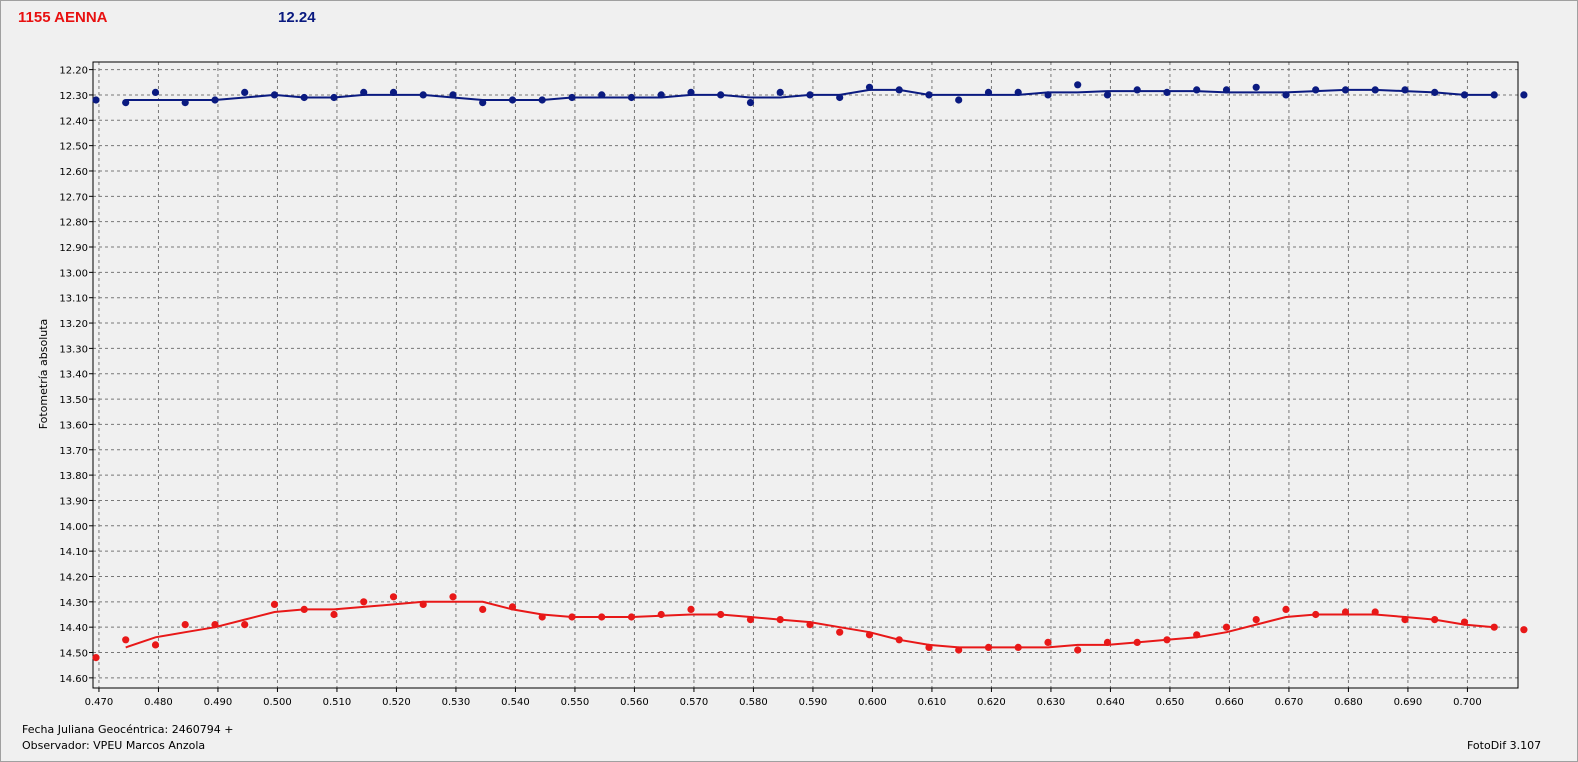 This screenshot has width=1578, height=762. I want to click on x-tick-label: 0.670, so click(1289, 702).